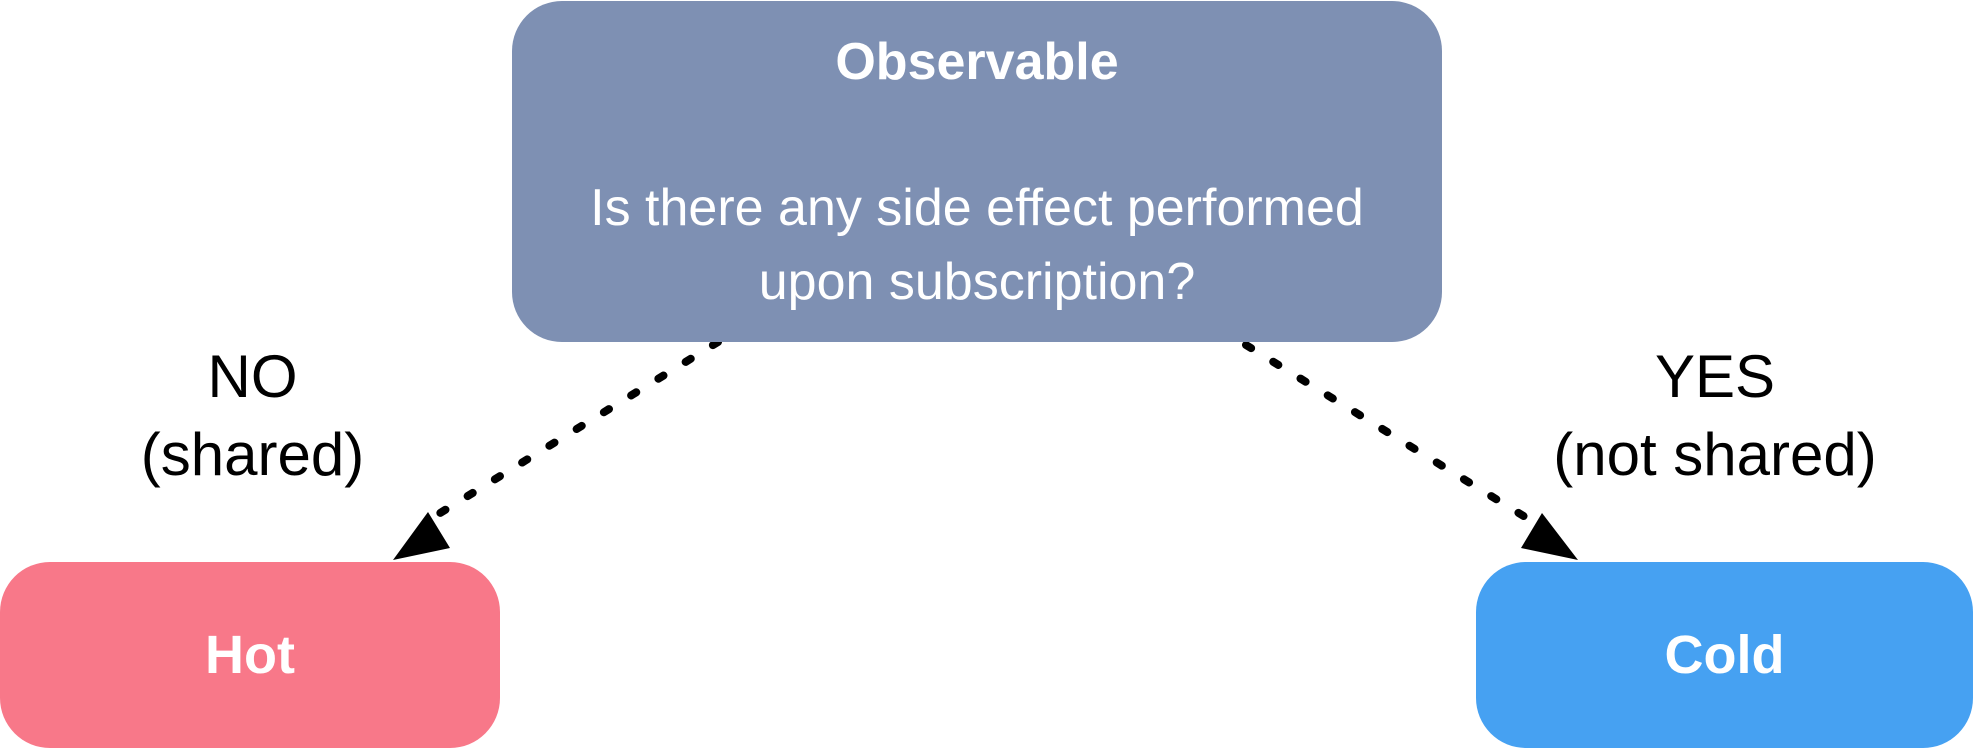  Describe the element at coordinates (252, 416) in the screenshot. I see `edge-label-no: NO (shared)` at that location.